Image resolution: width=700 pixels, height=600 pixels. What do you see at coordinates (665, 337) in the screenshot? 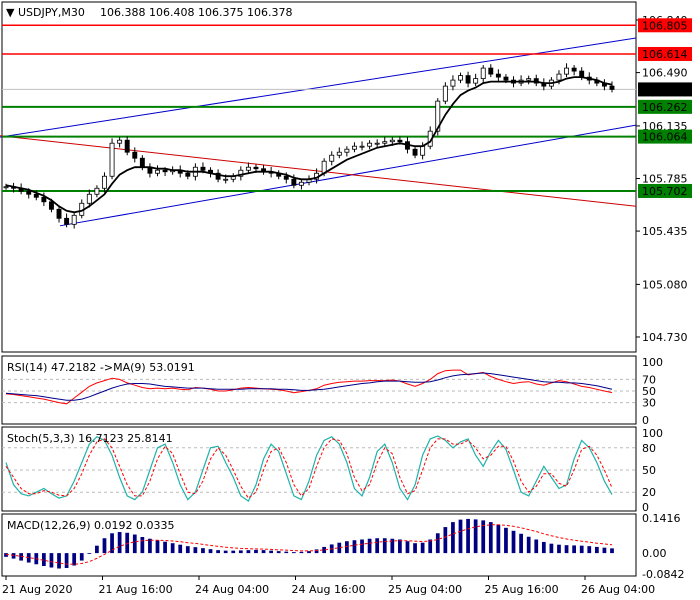
I see `price-tick-label: 104.730` at bounding box center [665, 337].